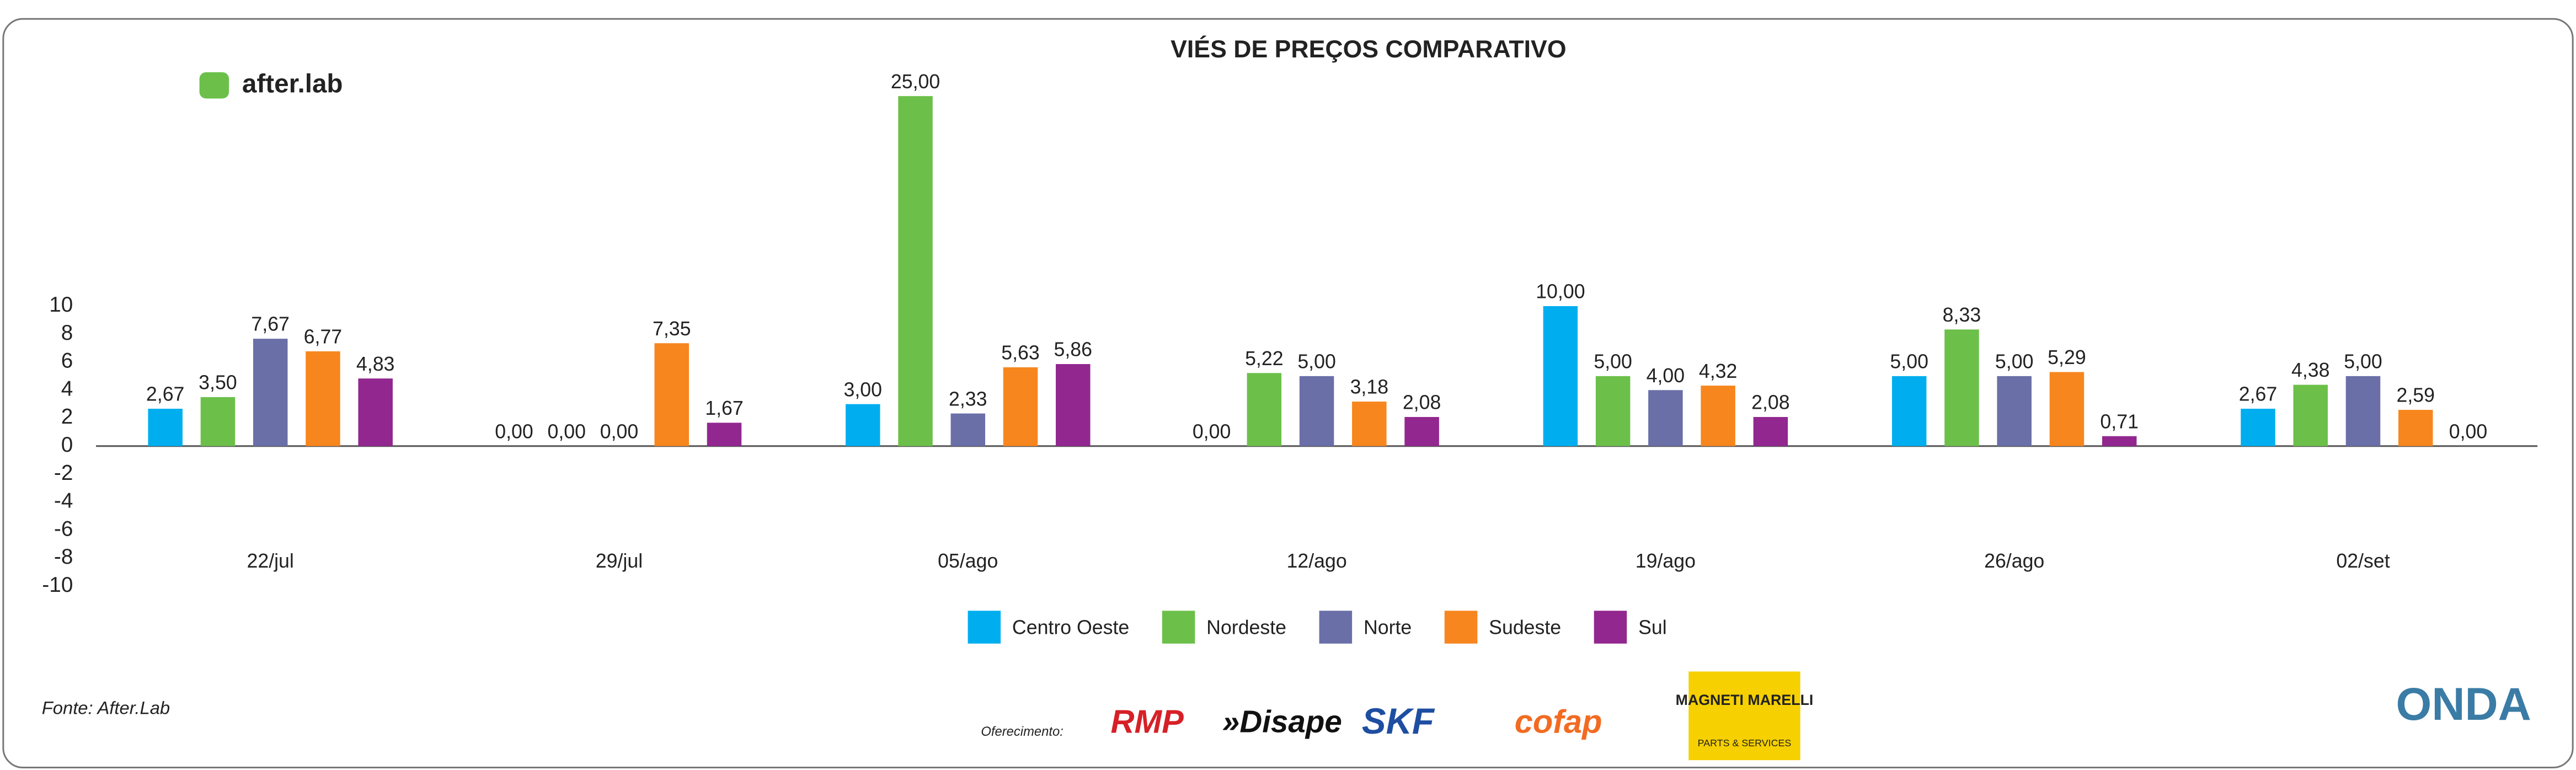 The width and height of the screenshot is (2576, 770). I want to click on y-tick-label: 2, so click(67, 417).